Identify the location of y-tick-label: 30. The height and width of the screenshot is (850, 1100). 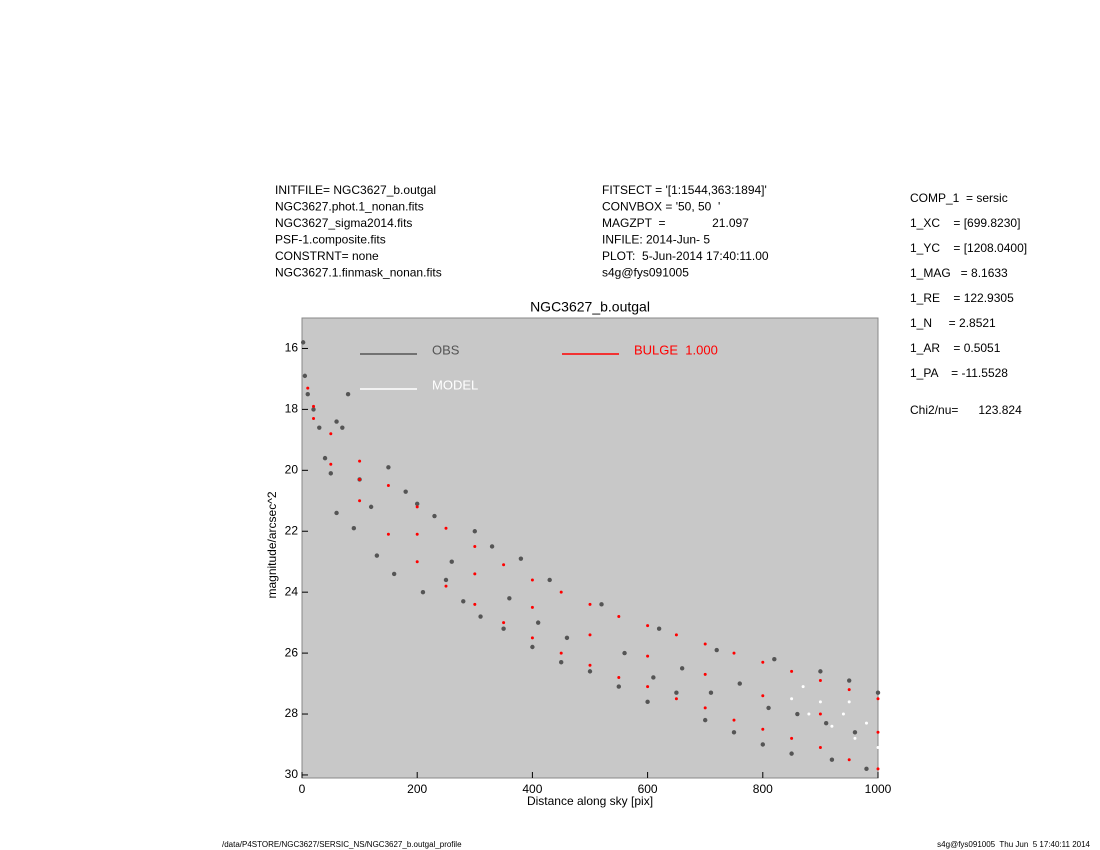
(292, 774).